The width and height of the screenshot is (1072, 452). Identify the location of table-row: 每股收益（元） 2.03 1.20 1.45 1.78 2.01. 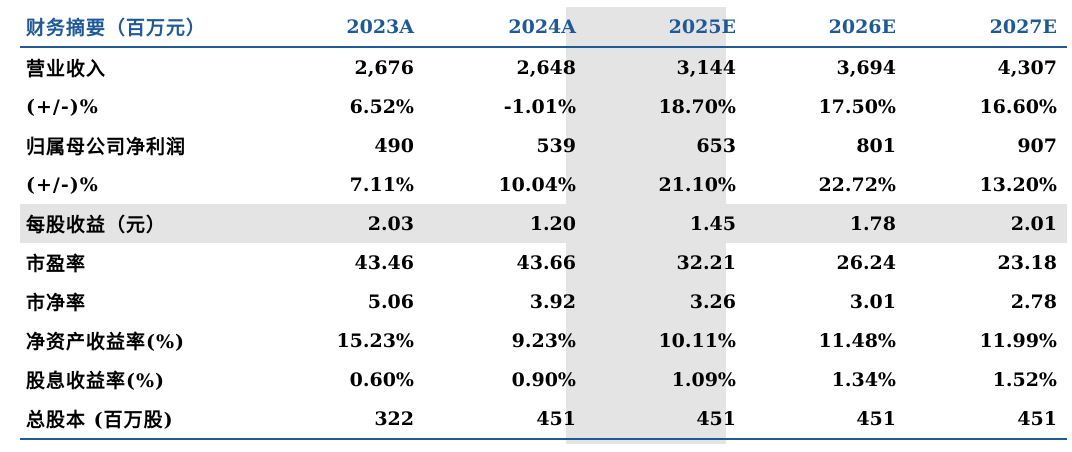
(543, 223).